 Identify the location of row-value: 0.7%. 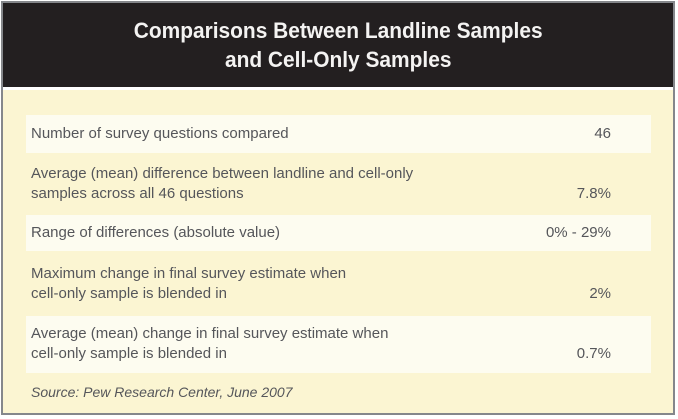
(593, 353).